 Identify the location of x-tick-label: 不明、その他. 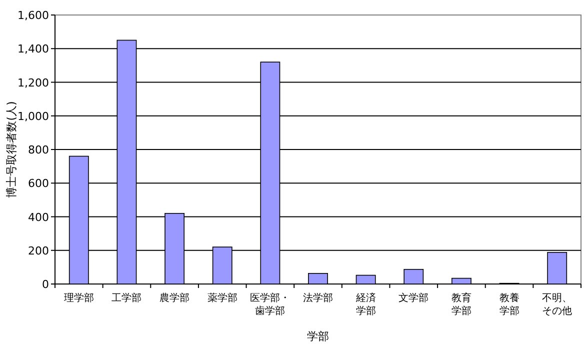
(557, 305).